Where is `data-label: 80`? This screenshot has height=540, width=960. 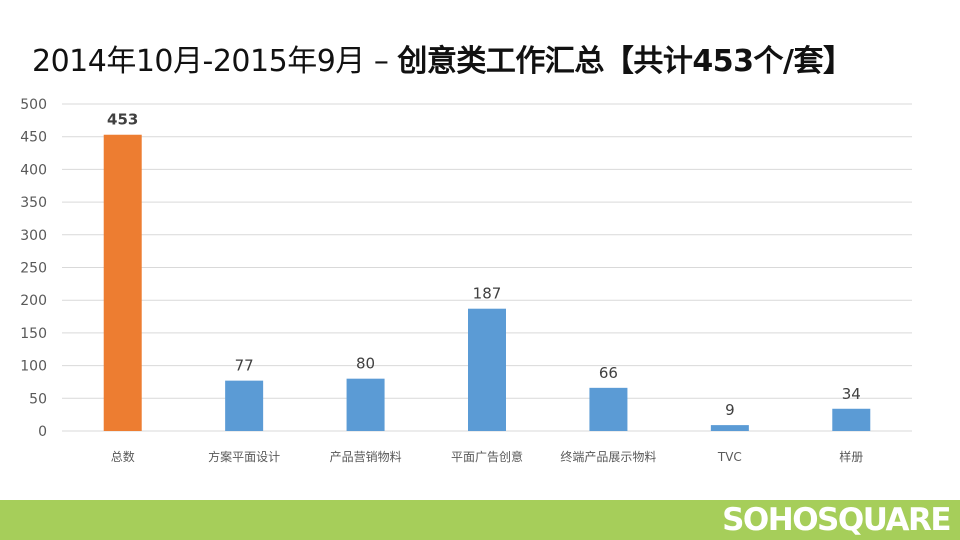
data-label: 80 is located at coordinates (365, 364).